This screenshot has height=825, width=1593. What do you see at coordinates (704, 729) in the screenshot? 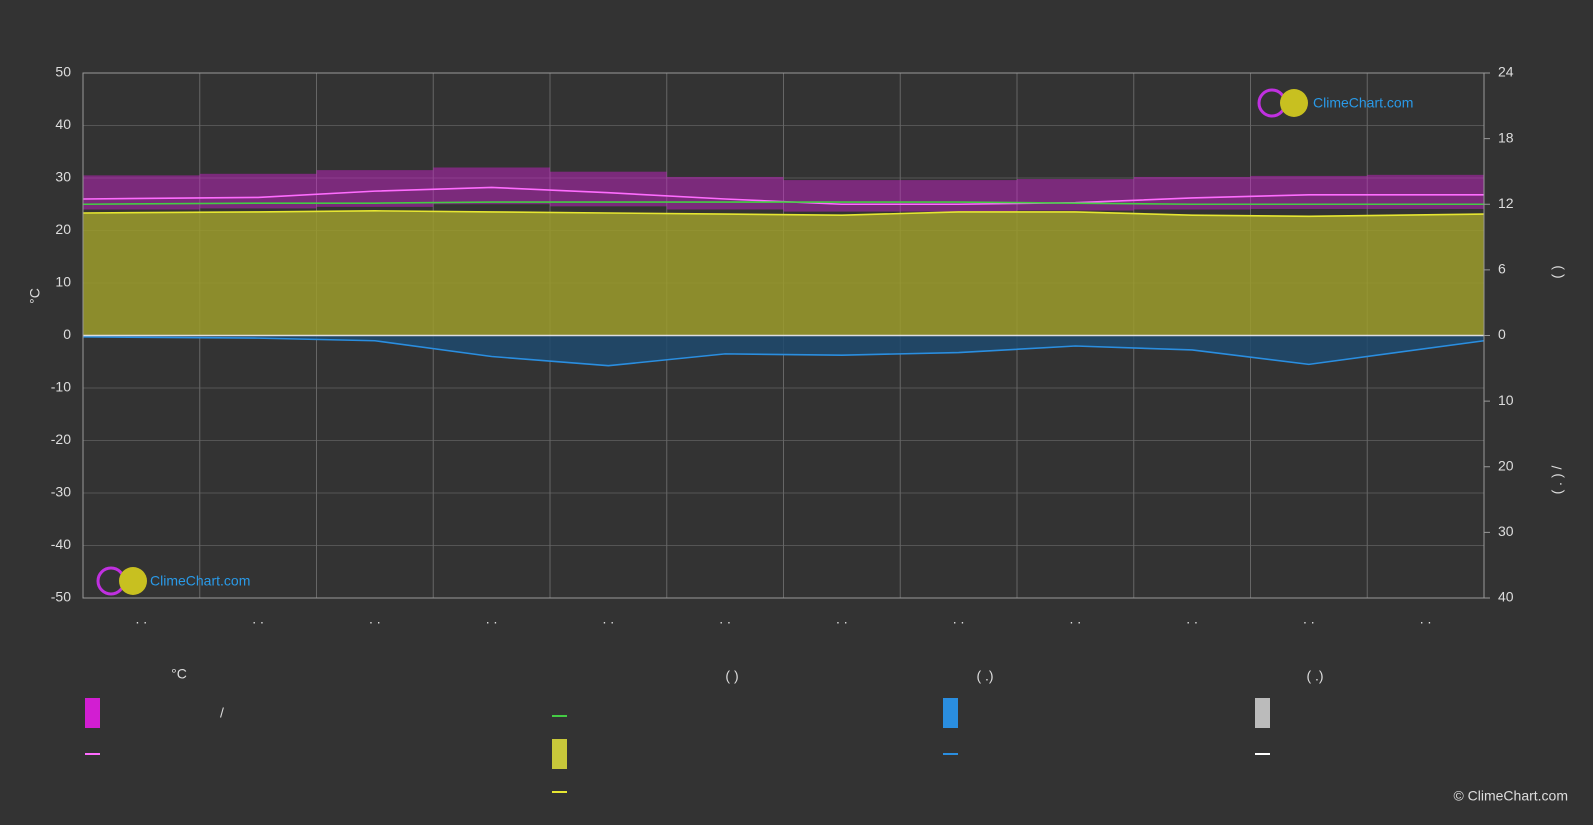
I see `legend: °C ( ) ( .) ( .) /` at bounding box center [704, 729].